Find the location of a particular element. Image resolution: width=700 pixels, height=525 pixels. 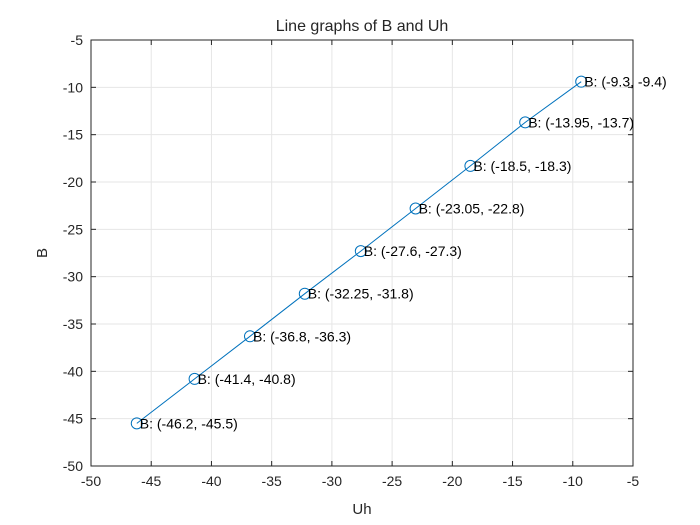

x-tick-label: -50 is located at coordinates (91, 481).